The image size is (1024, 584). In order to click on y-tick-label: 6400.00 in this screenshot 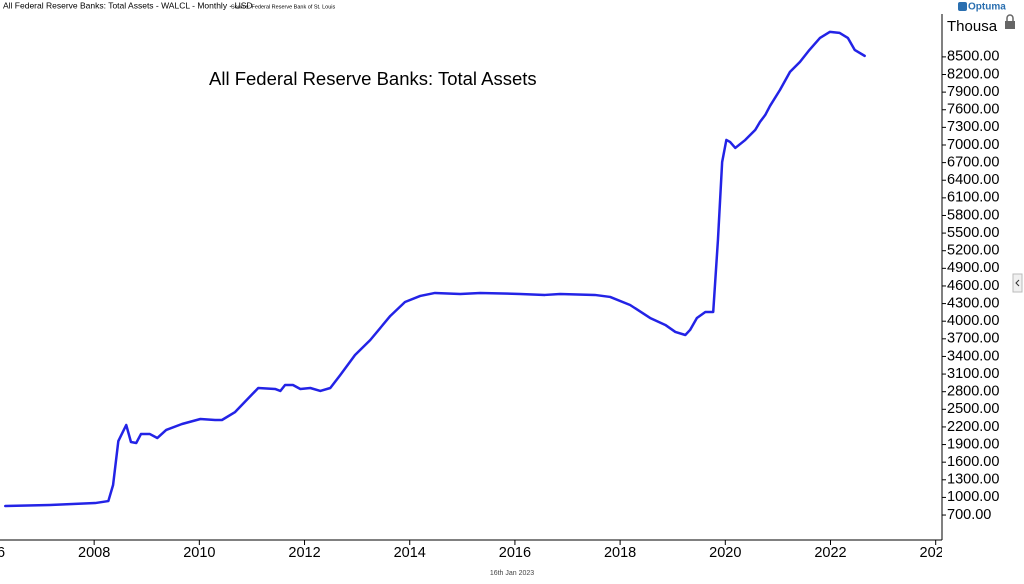, I will do `click(973, 180)`.